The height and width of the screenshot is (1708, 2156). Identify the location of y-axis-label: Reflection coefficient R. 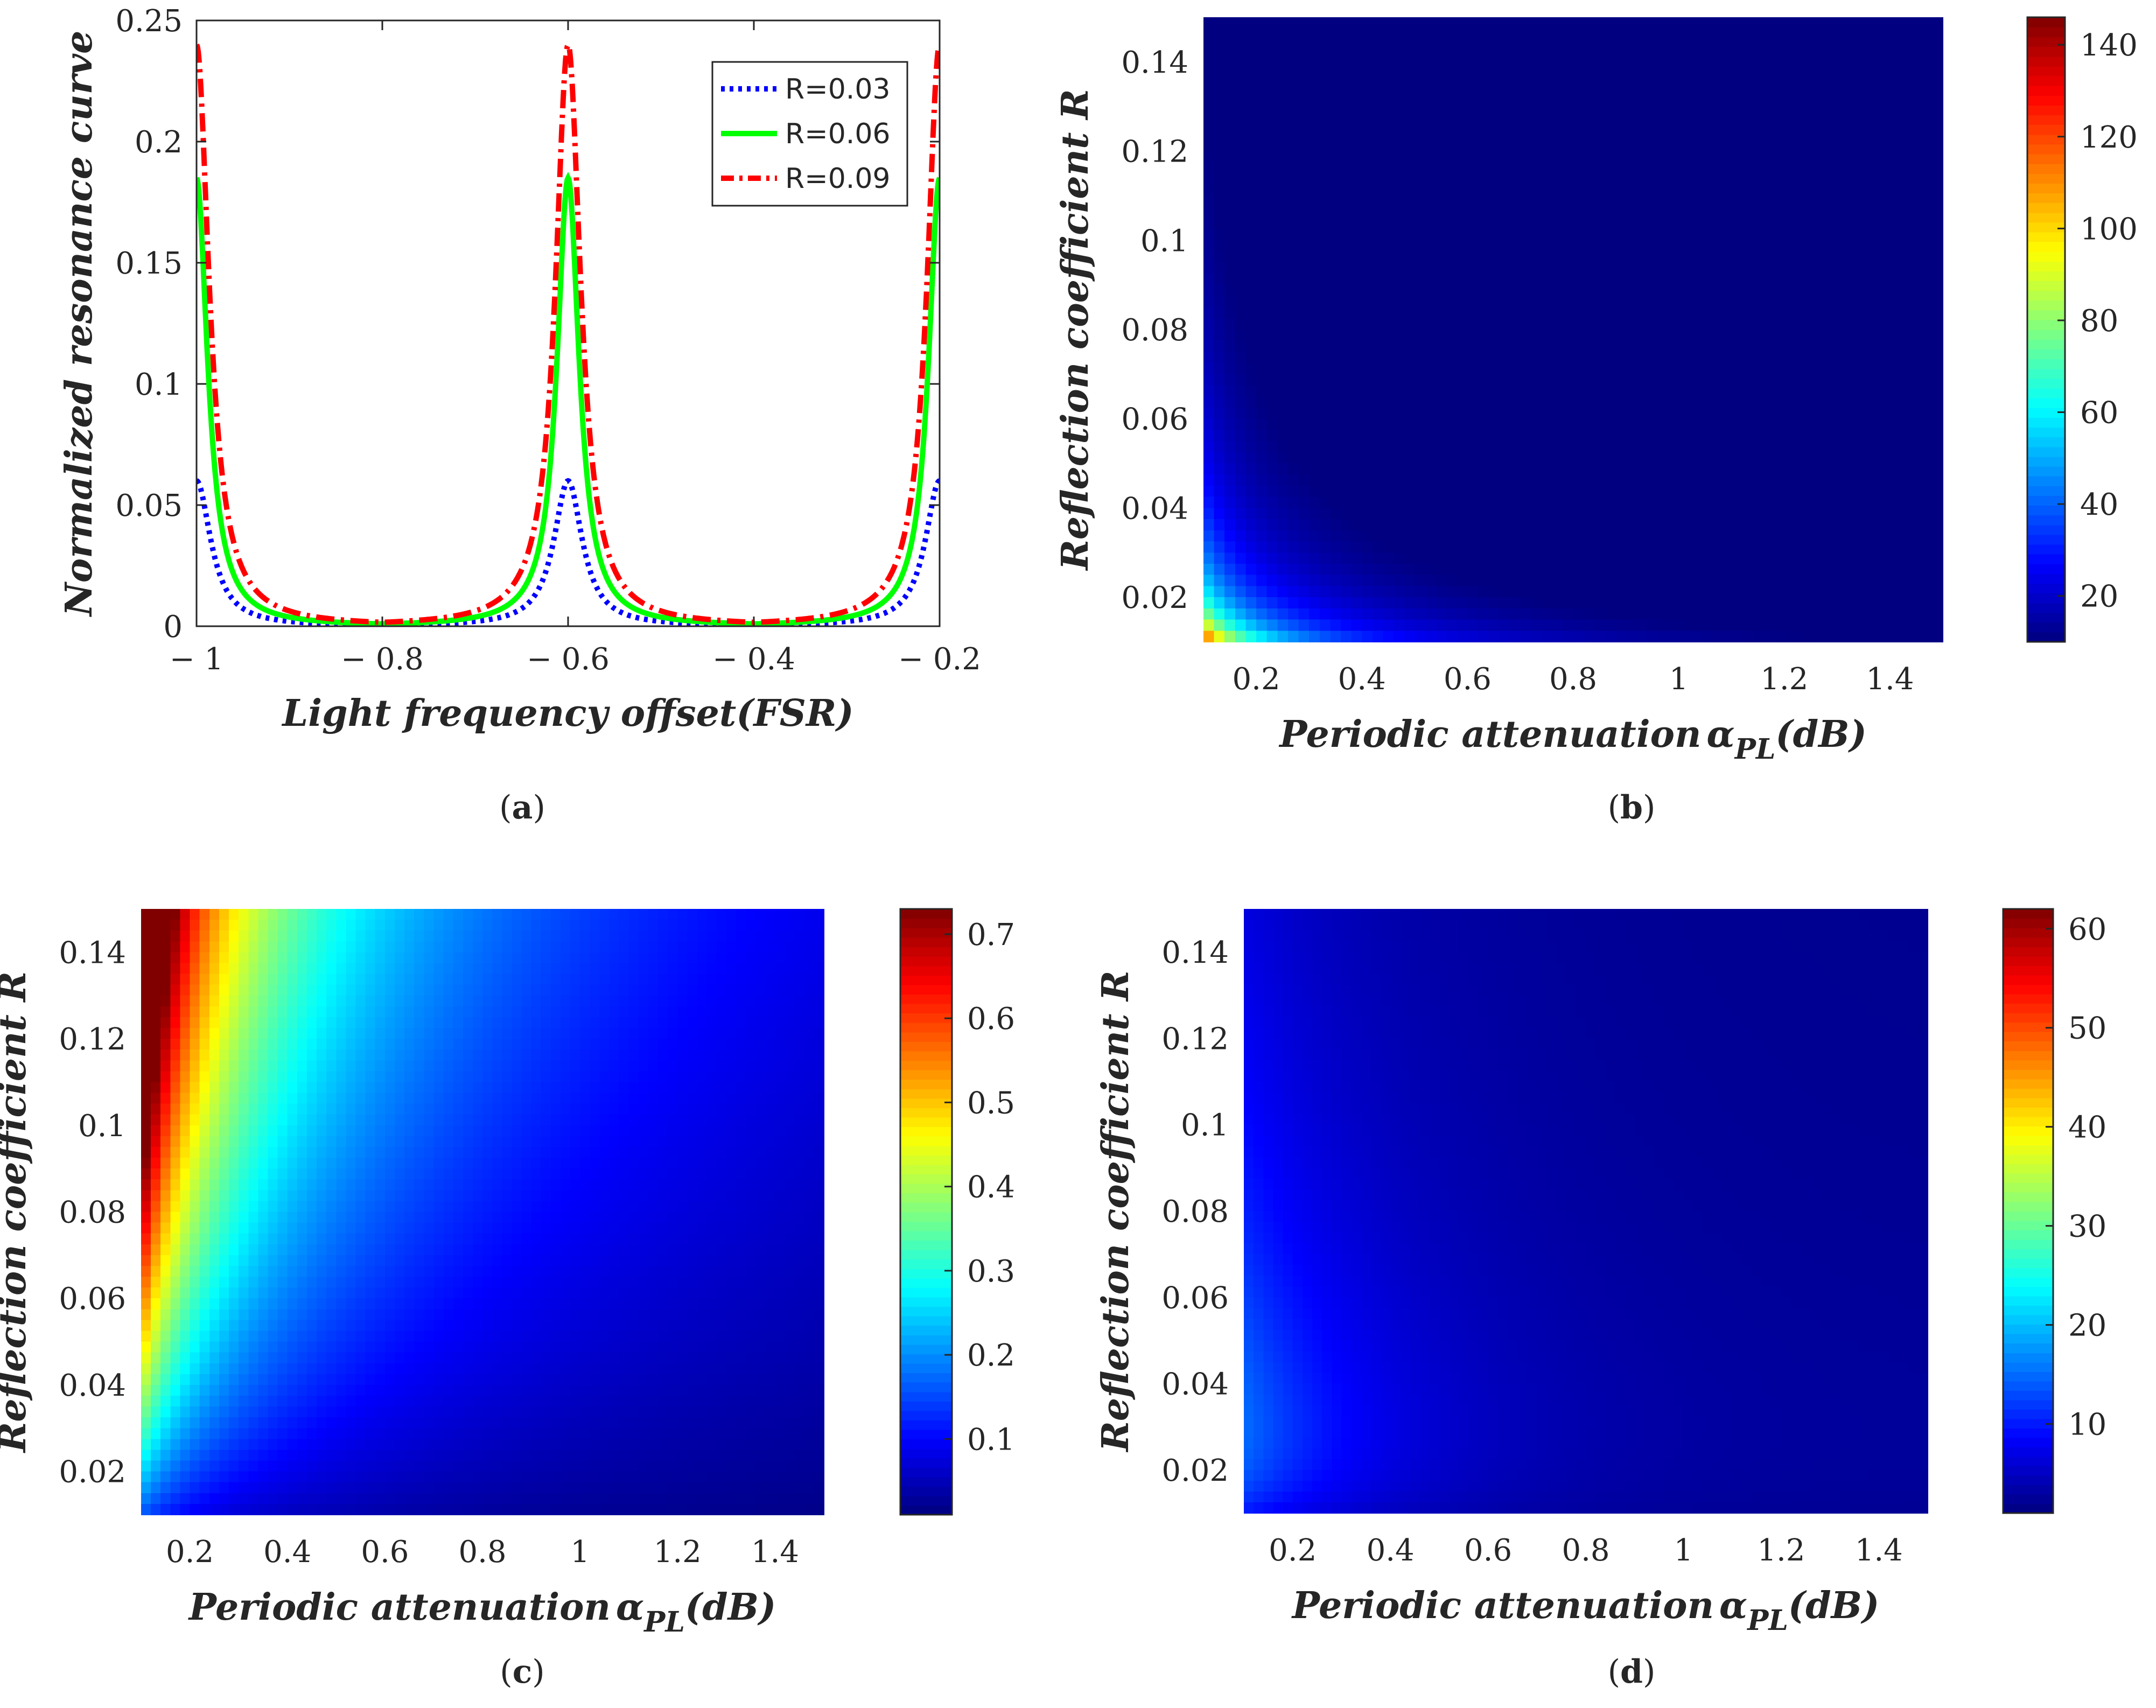
(1075, 330).